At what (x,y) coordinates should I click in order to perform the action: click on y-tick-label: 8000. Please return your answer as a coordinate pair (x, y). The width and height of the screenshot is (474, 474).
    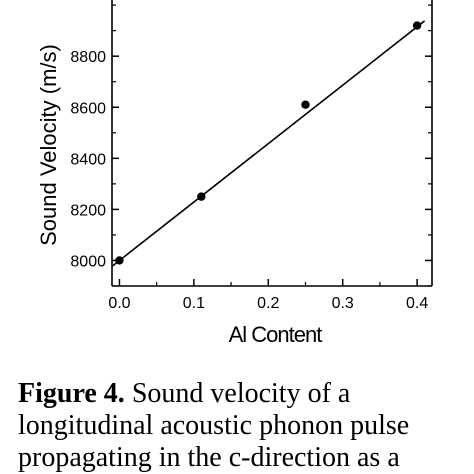
    Looking at the image, I should click on (88, 261).